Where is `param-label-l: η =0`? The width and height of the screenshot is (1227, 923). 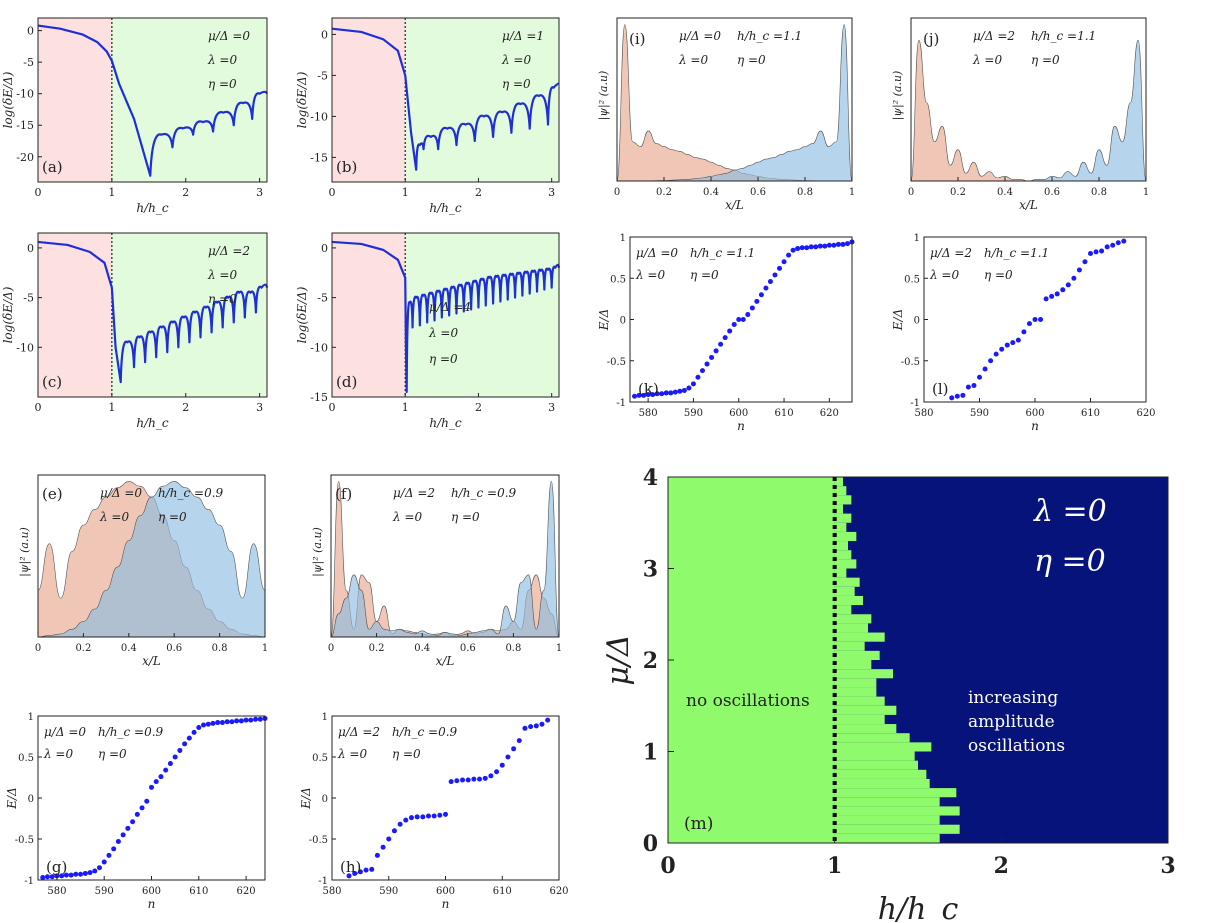
param-label-l: η =0 is located at coordinates (998, 275).